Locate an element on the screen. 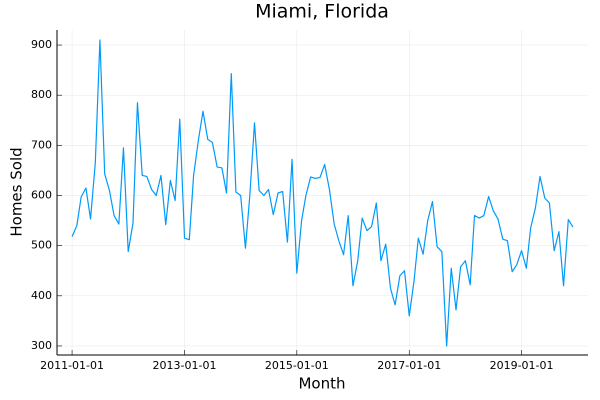 The image size is (600, 400). x-tick-label: 2013-01-01 is located at coordinates (185, 365).